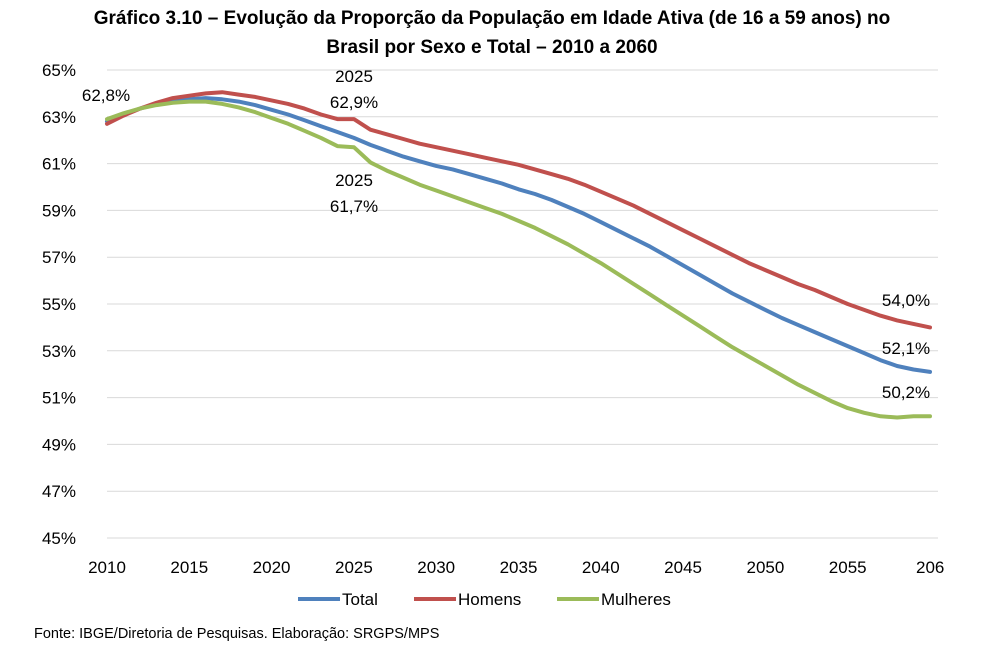 This screenshot has width=984, height=665. I want to click on annotation-total2060: 52,1%, so click(906, 348).